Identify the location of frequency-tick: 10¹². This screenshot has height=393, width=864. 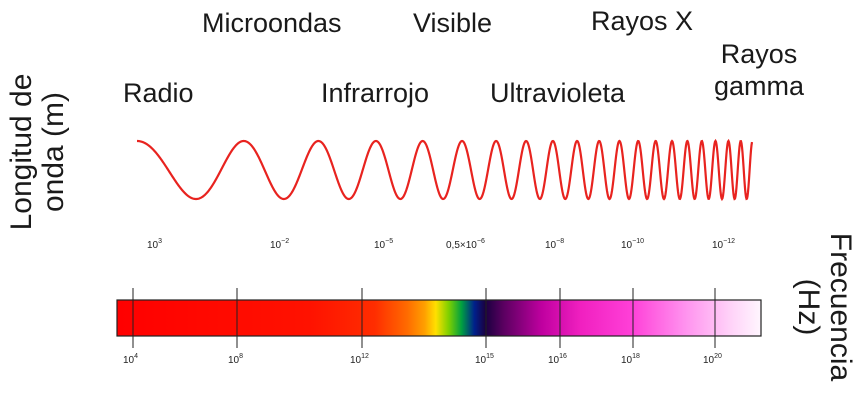
(359, 359).